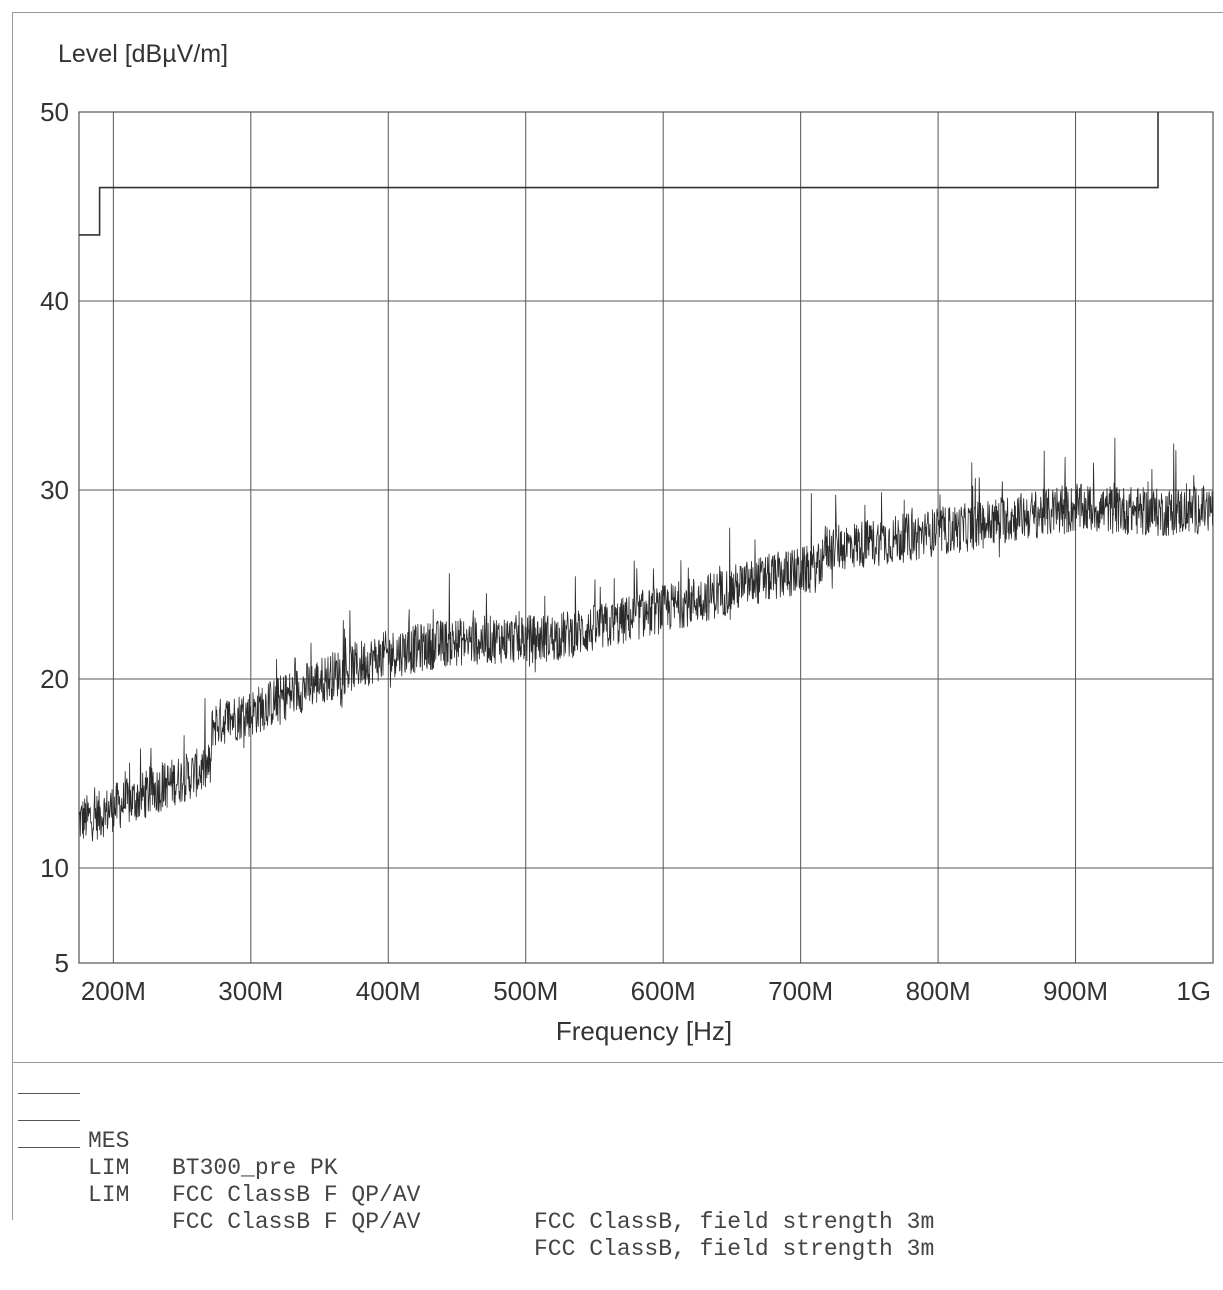 This screenshot has width=1223, height=1290. I want to click on x-tick-label: 300M, so click(250, 991).